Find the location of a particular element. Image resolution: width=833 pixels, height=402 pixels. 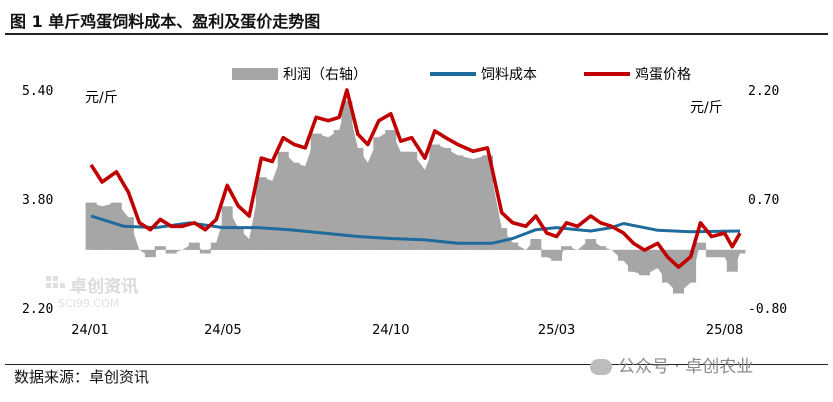

legend-swatch-profit is located at coordinates (255, 74).